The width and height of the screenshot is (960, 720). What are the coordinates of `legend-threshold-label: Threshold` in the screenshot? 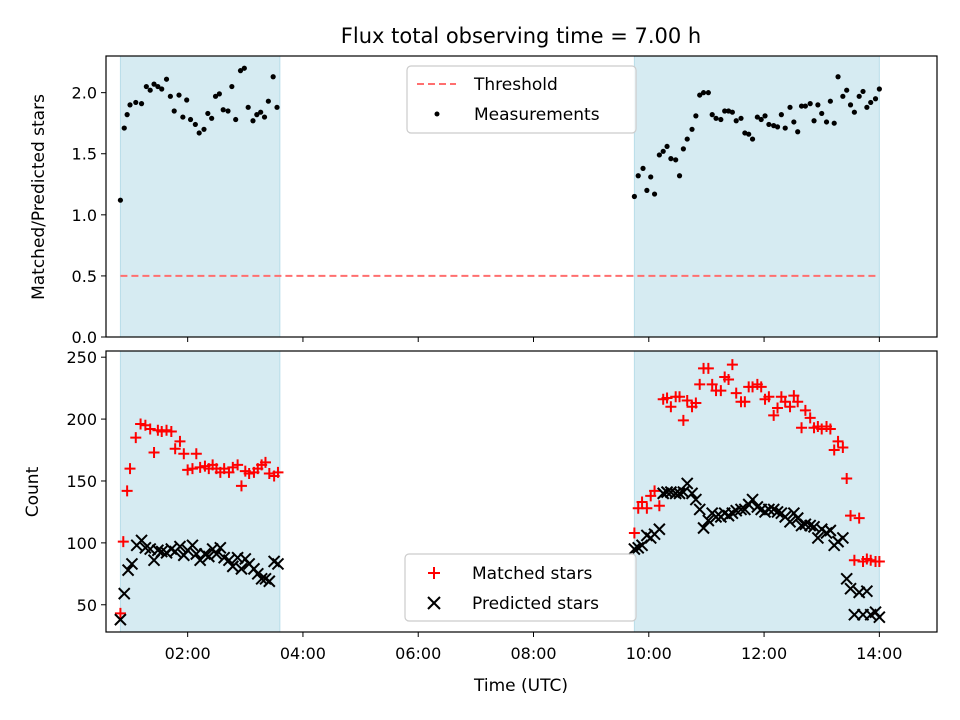 It's located at (515, 85).